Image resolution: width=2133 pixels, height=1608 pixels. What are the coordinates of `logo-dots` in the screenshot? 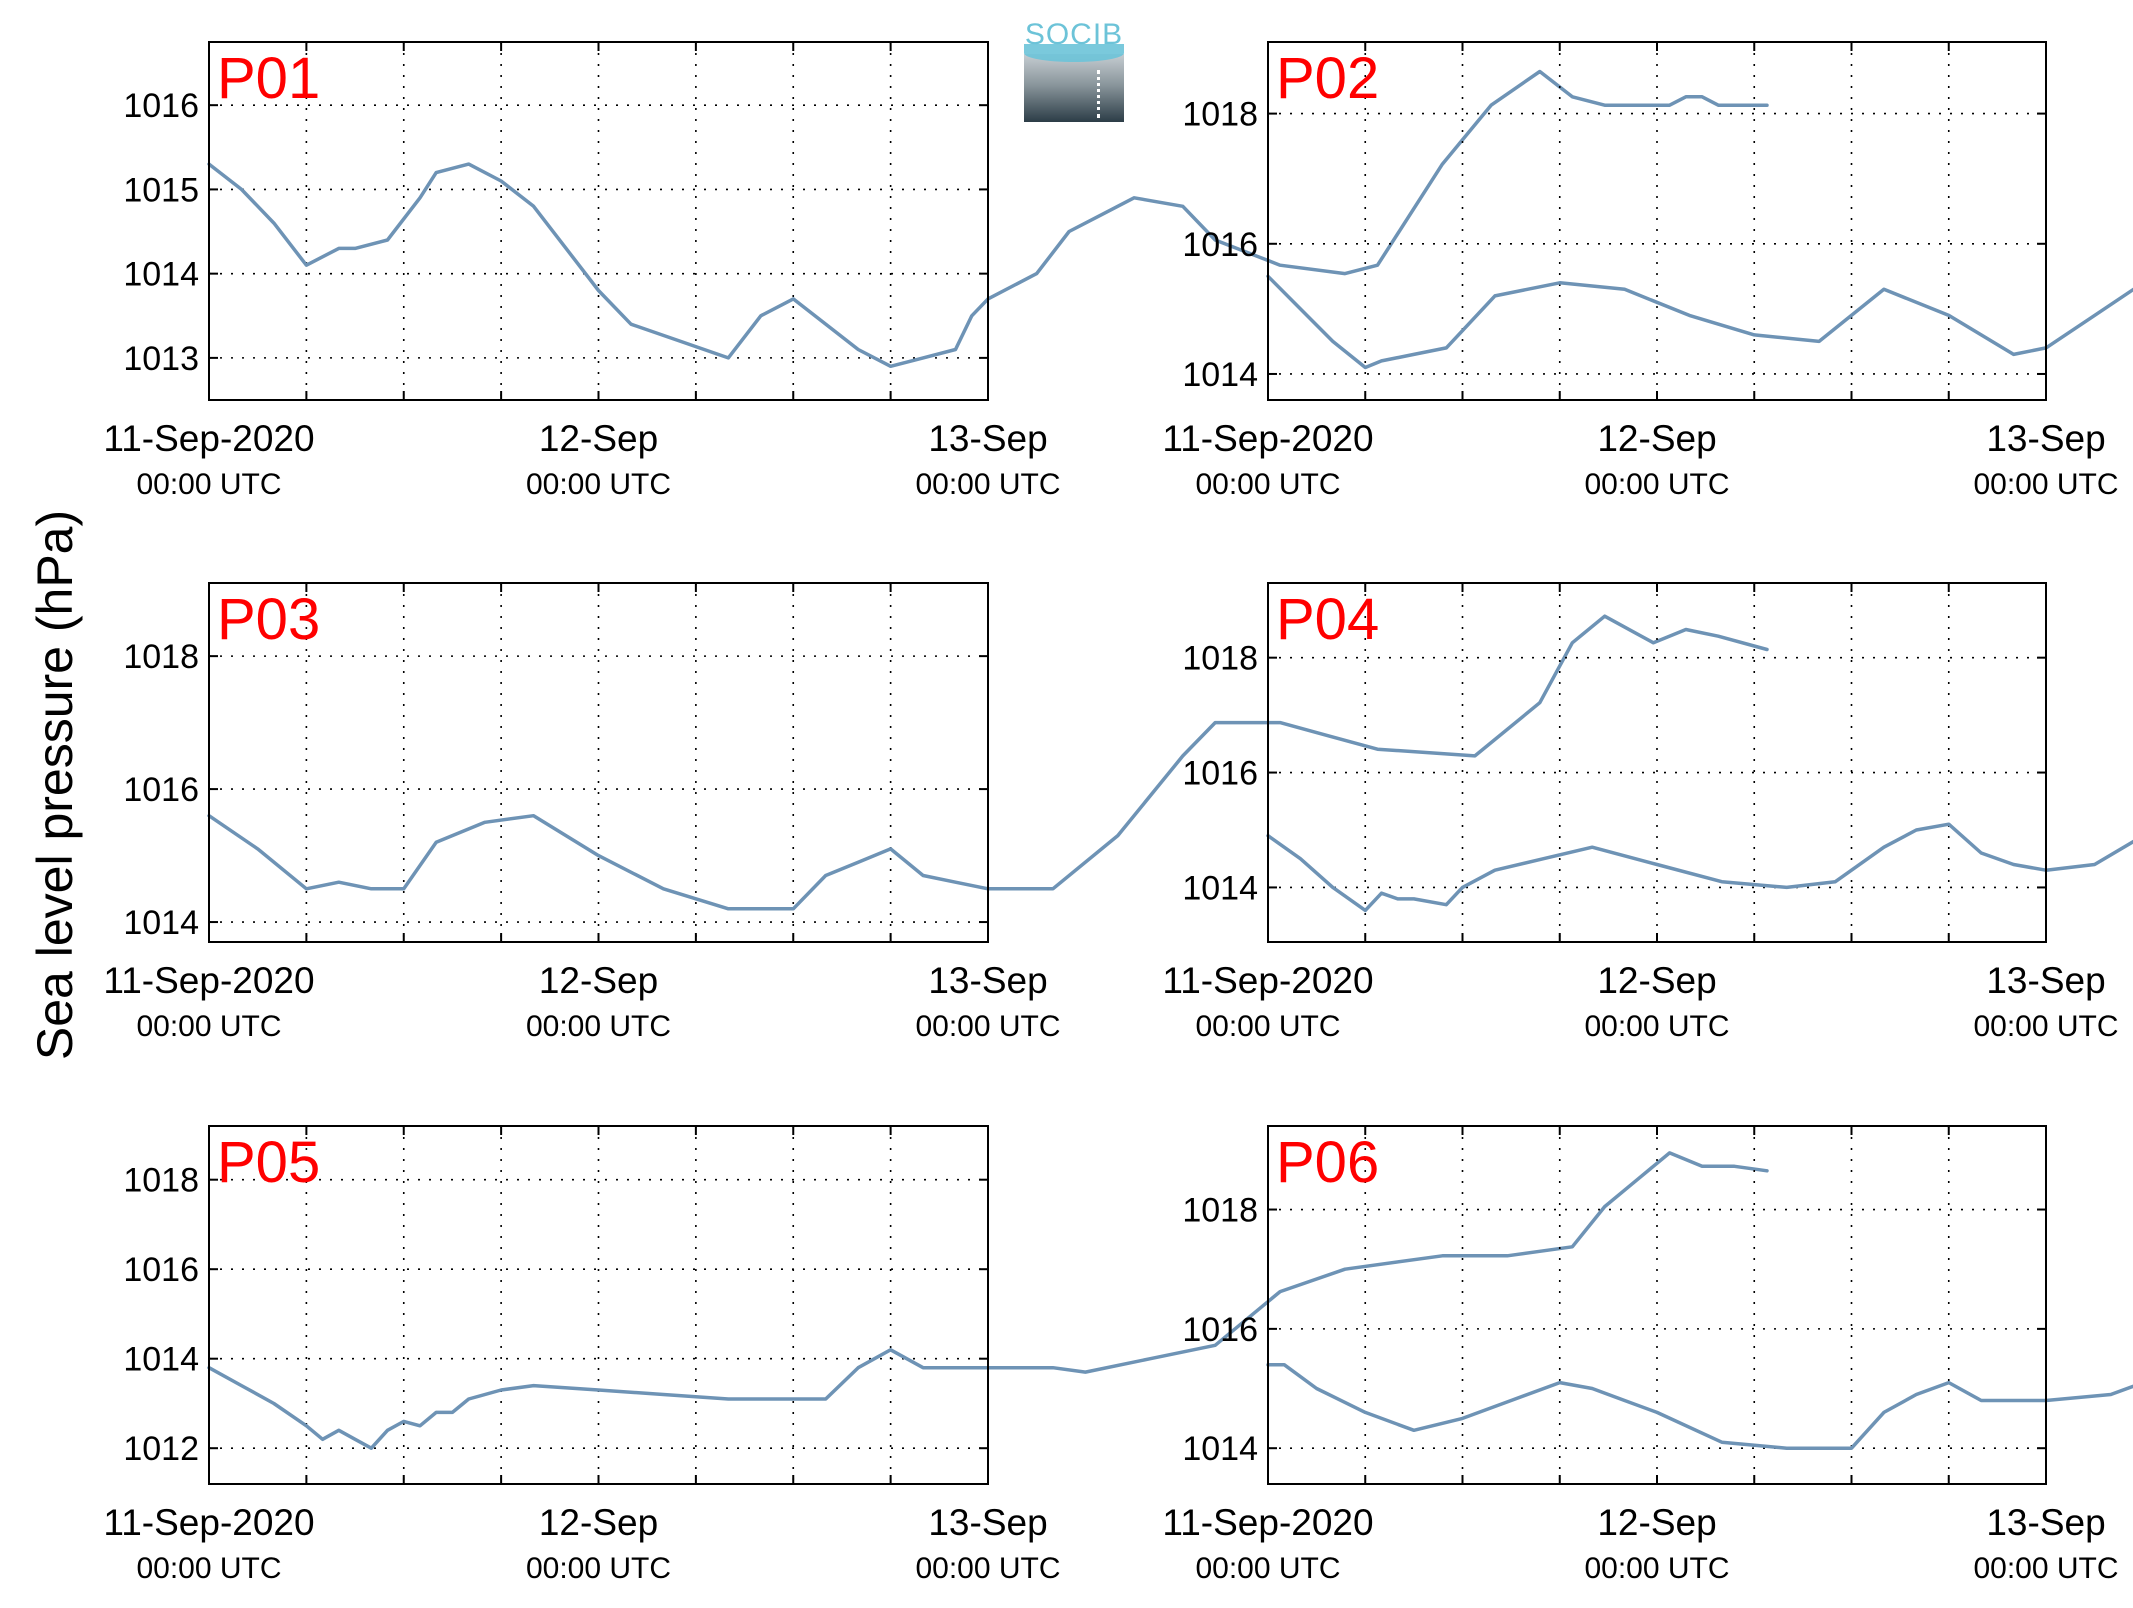 It's located at (1098, 94).